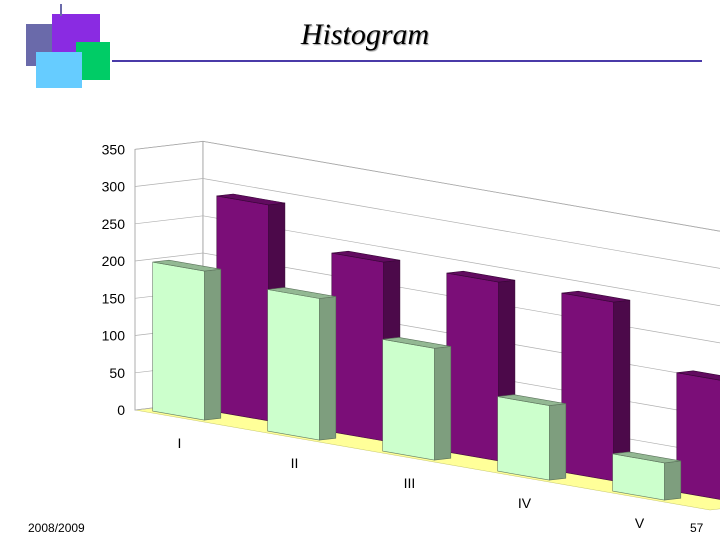  I want to click on x-category-label: IV, so click(525, 503).